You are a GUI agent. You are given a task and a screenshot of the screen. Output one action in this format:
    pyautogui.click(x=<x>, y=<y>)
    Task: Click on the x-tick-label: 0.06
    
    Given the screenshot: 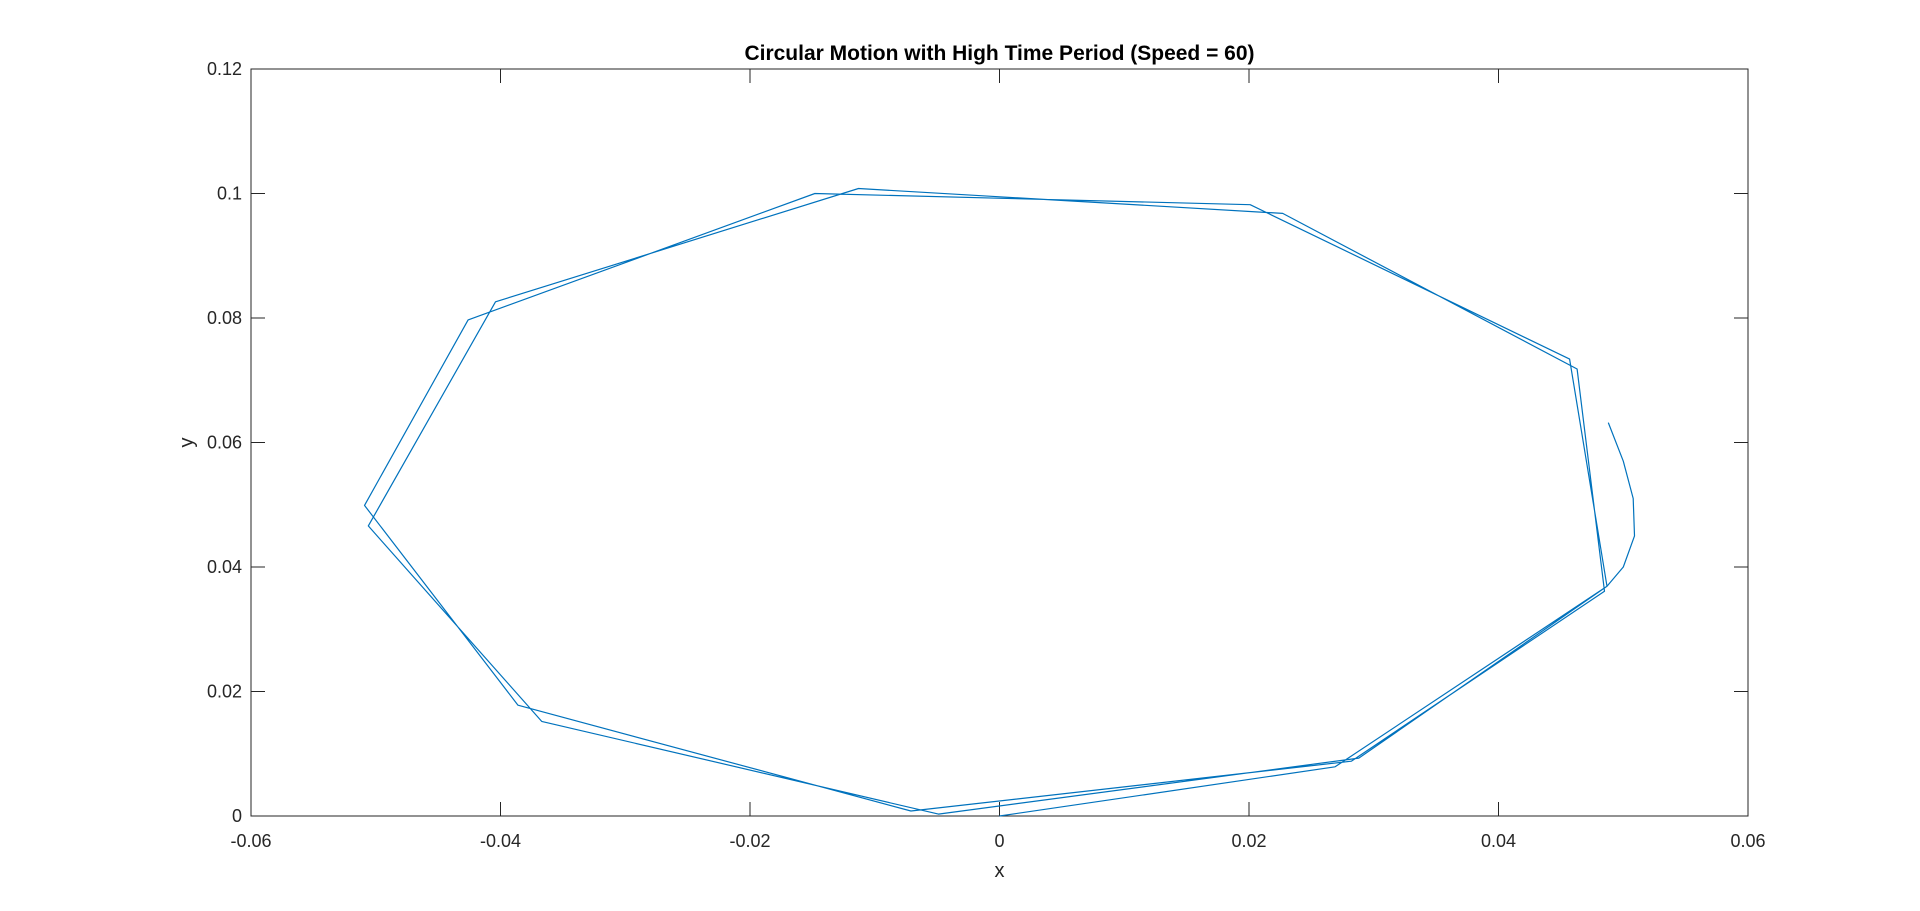 What is the action you would take?
    pyautogui.click(x=1747, y=841)
    